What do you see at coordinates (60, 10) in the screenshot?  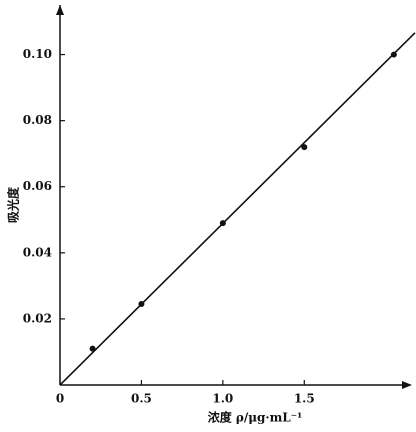 I see `y-axis-arrow` at bounding box center [60, 10].